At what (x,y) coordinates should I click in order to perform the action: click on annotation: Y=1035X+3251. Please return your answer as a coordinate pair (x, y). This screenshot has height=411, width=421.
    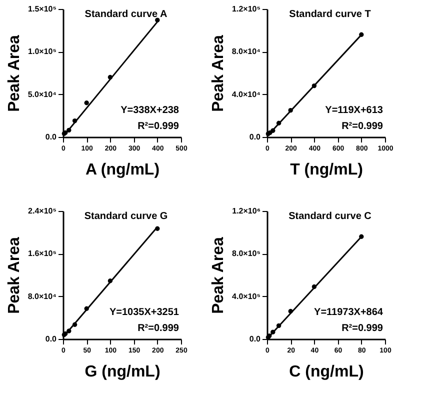
    Looking at the image, I should click on (144, 312).